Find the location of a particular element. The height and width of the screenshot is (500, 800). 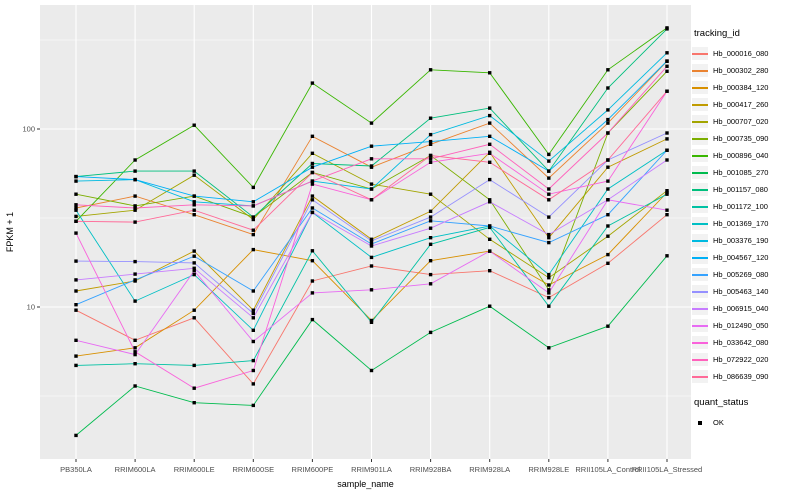

legend-item-Hb_072922_020: Hb_072922_020 is located at coordinates (745, 359).